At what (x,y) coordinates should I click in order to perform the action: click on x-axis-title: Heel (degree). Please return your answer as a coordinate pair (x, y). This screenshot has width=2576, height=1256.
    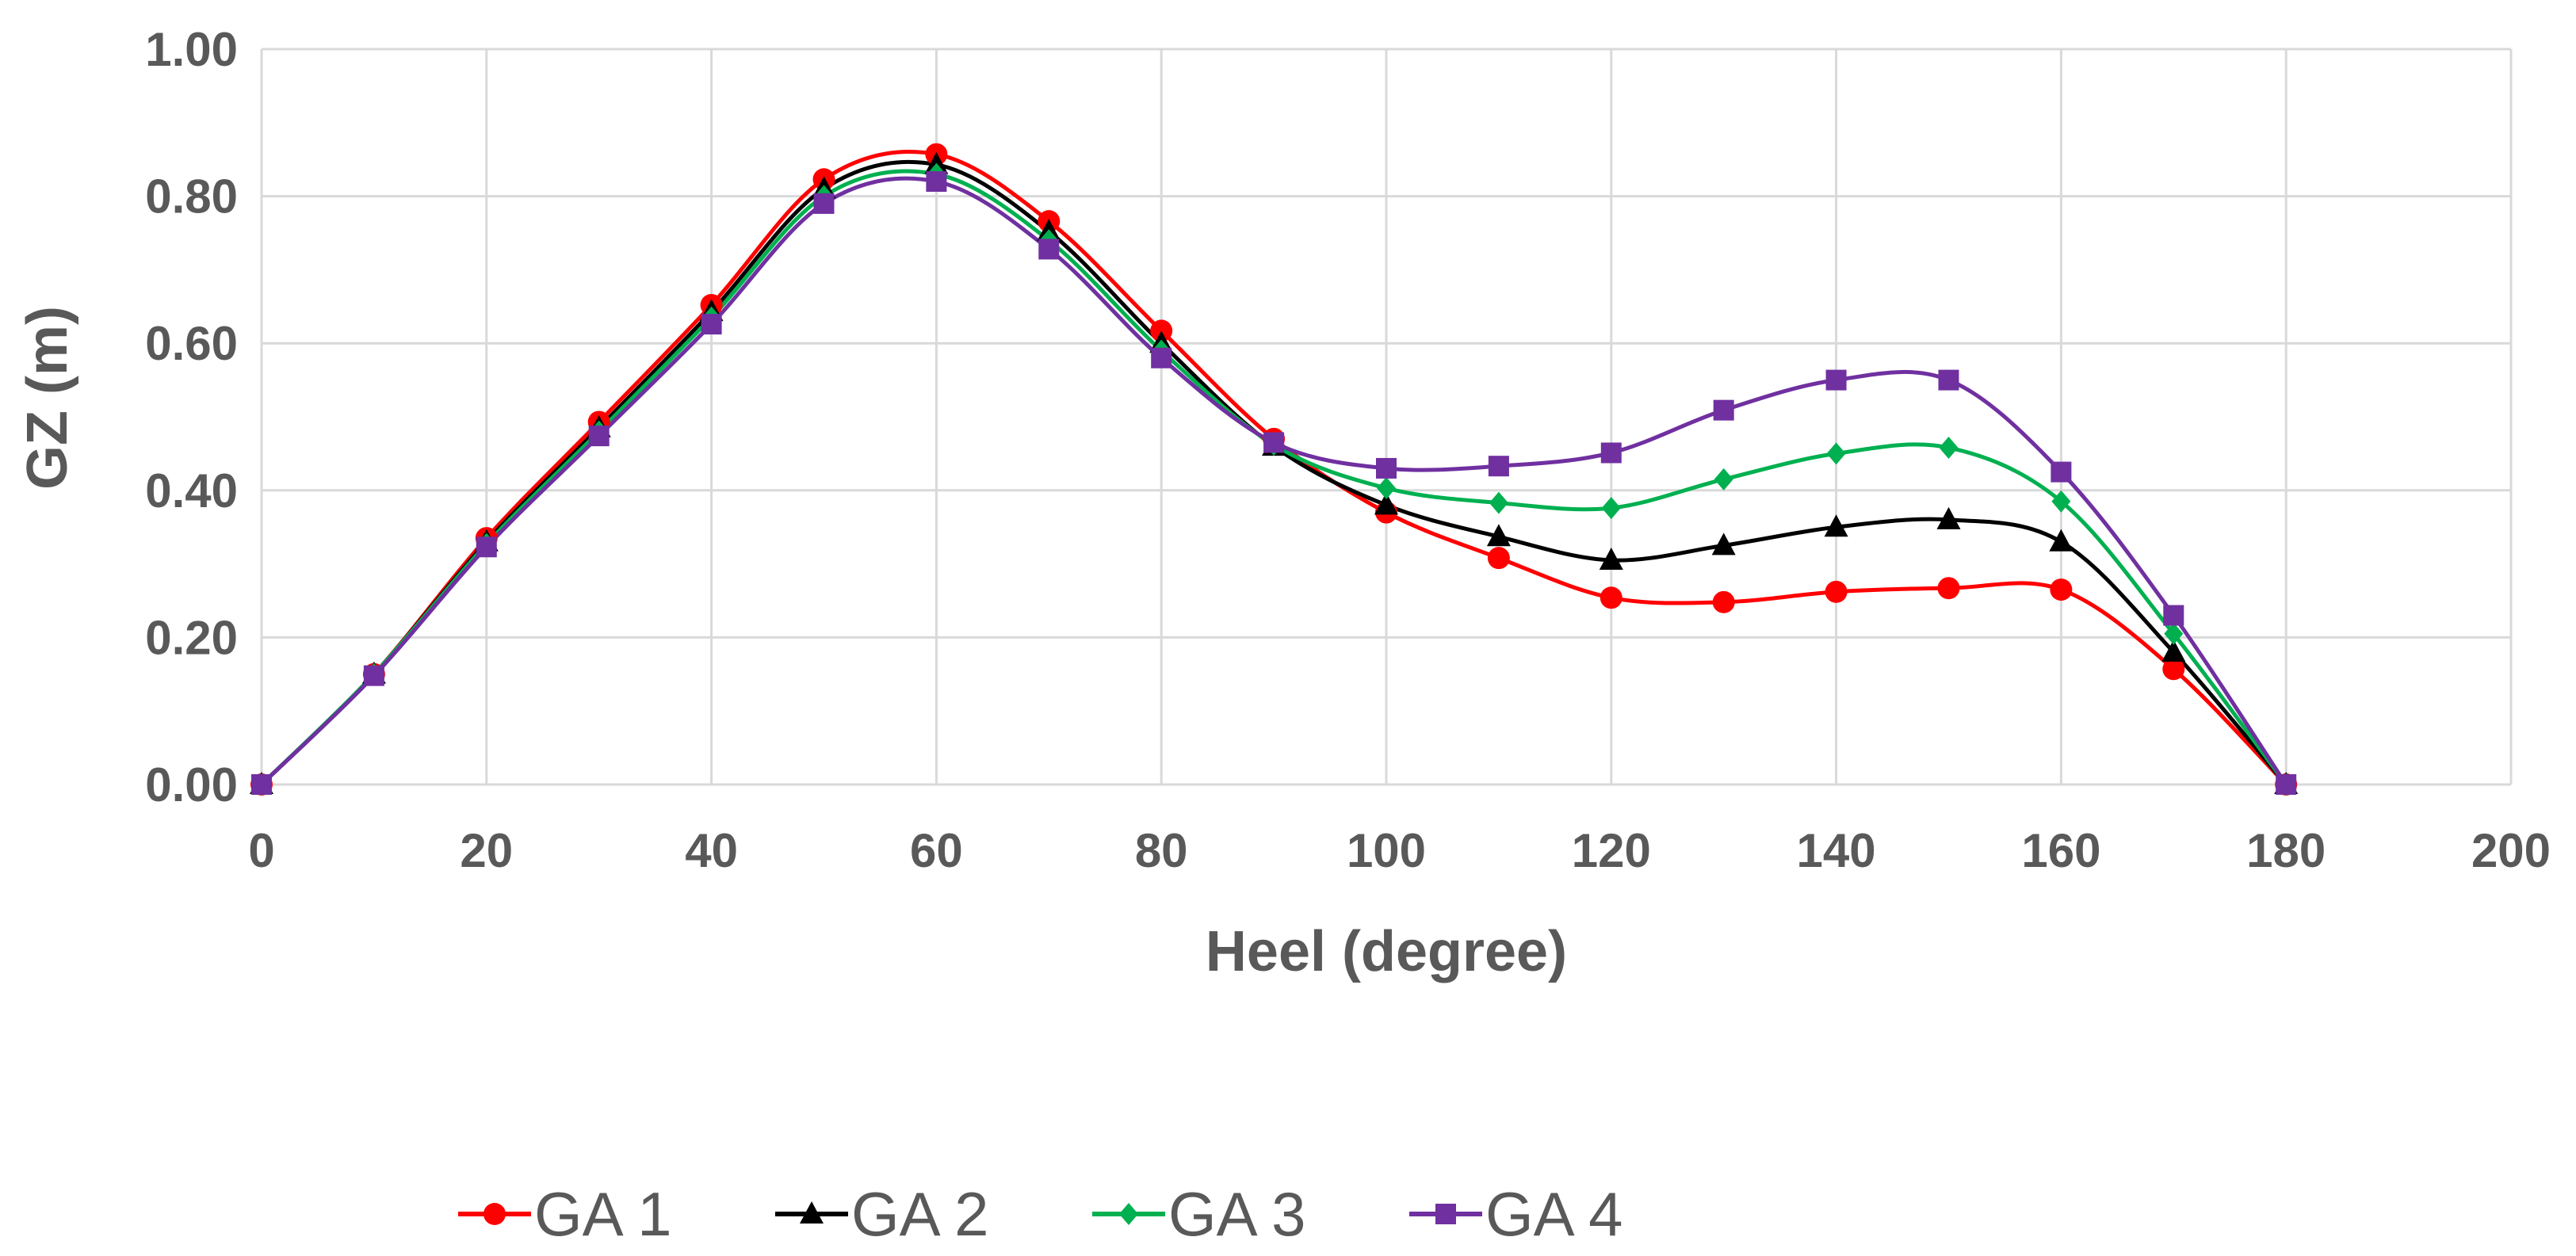
    Looking at the image, I should click on (1386, 952).